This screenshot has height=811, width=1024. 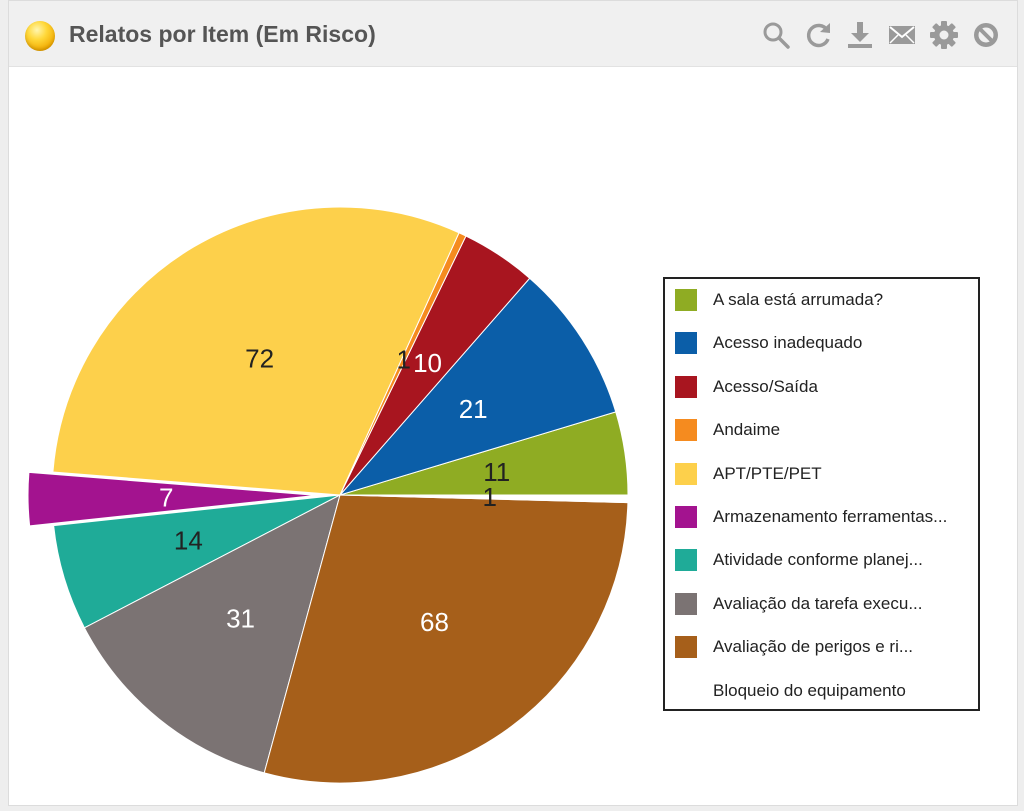 I want to click on gear-icon, so click(x=944, y=35).